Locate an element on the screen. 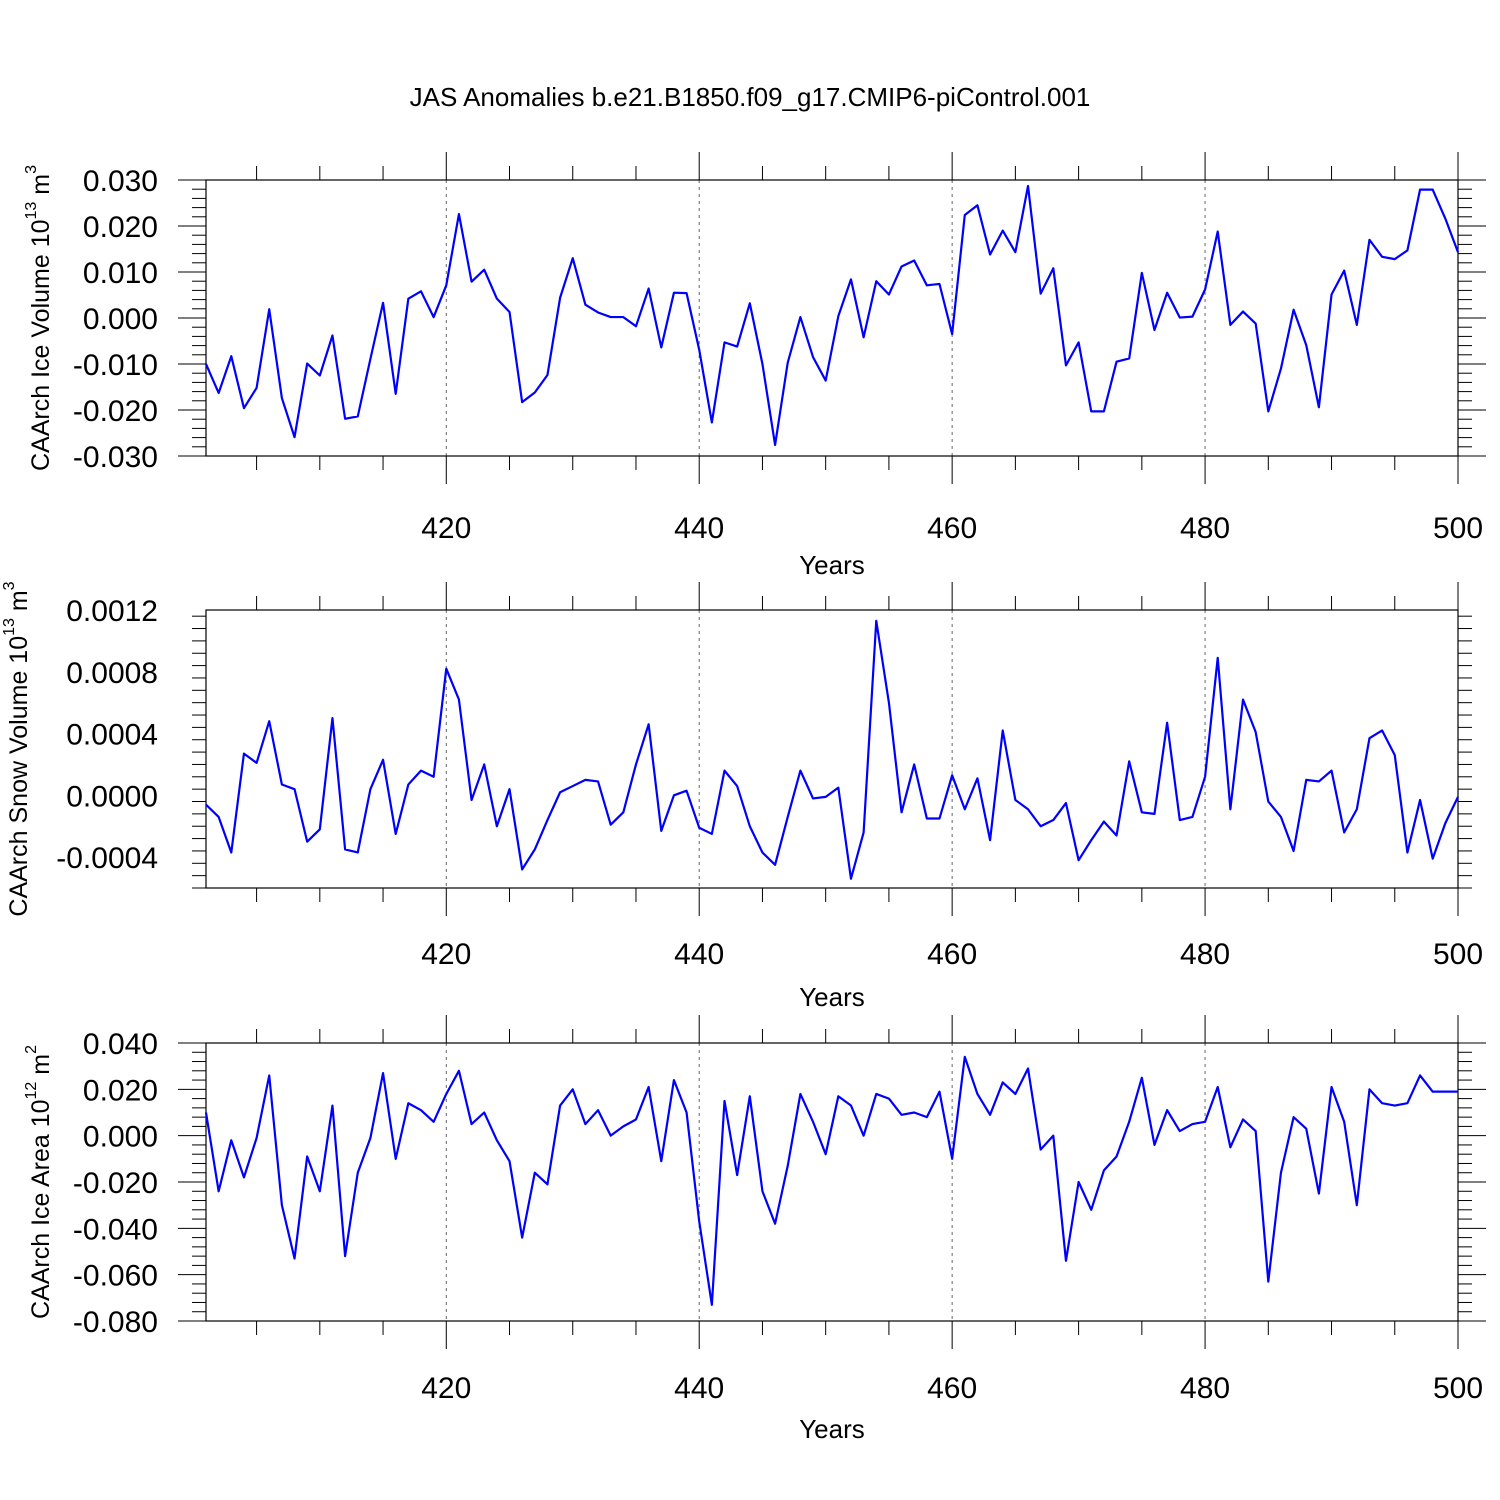 The width and height of the screenshot is (1500, 1500). y-tick-label: 0.010 is located at coordinates (120, 273).